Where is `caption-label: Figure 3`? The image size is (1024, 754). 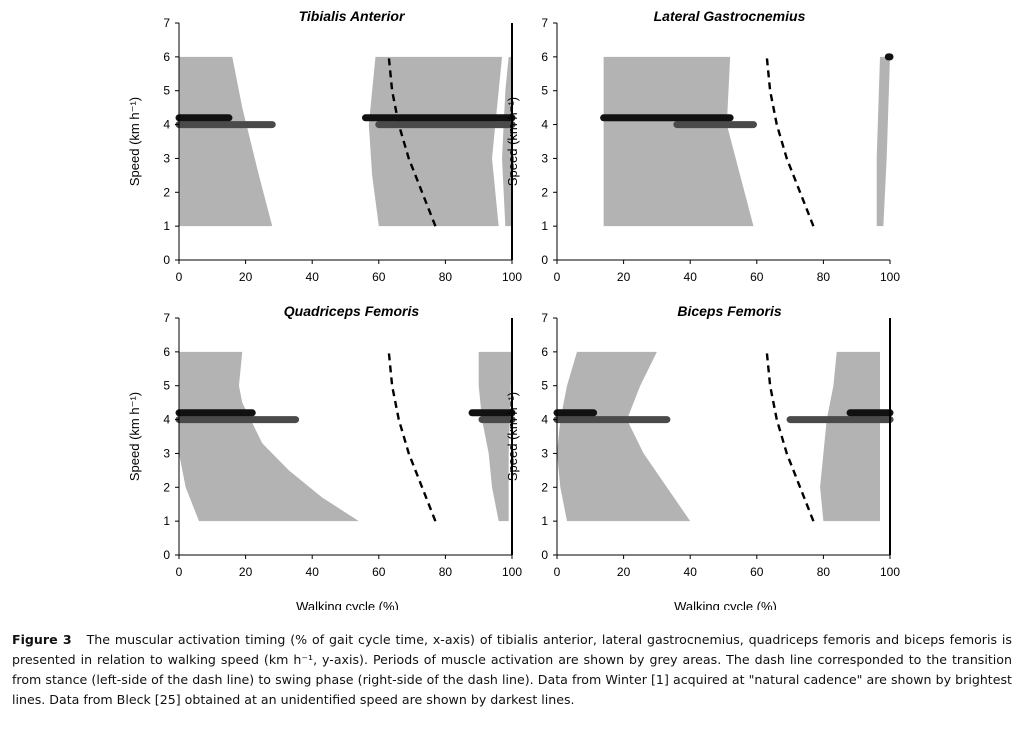 caption-label: Figure 3 is located at coordinates (42, 639).